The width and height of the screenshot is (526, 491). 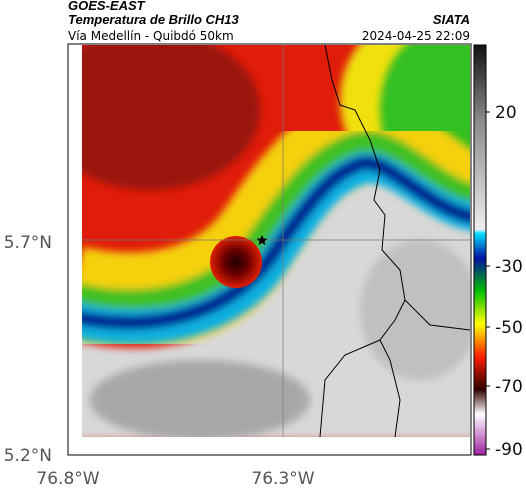 I want to click on timestamp: 2024-04-25 22:09, so click(x=416, y=36).